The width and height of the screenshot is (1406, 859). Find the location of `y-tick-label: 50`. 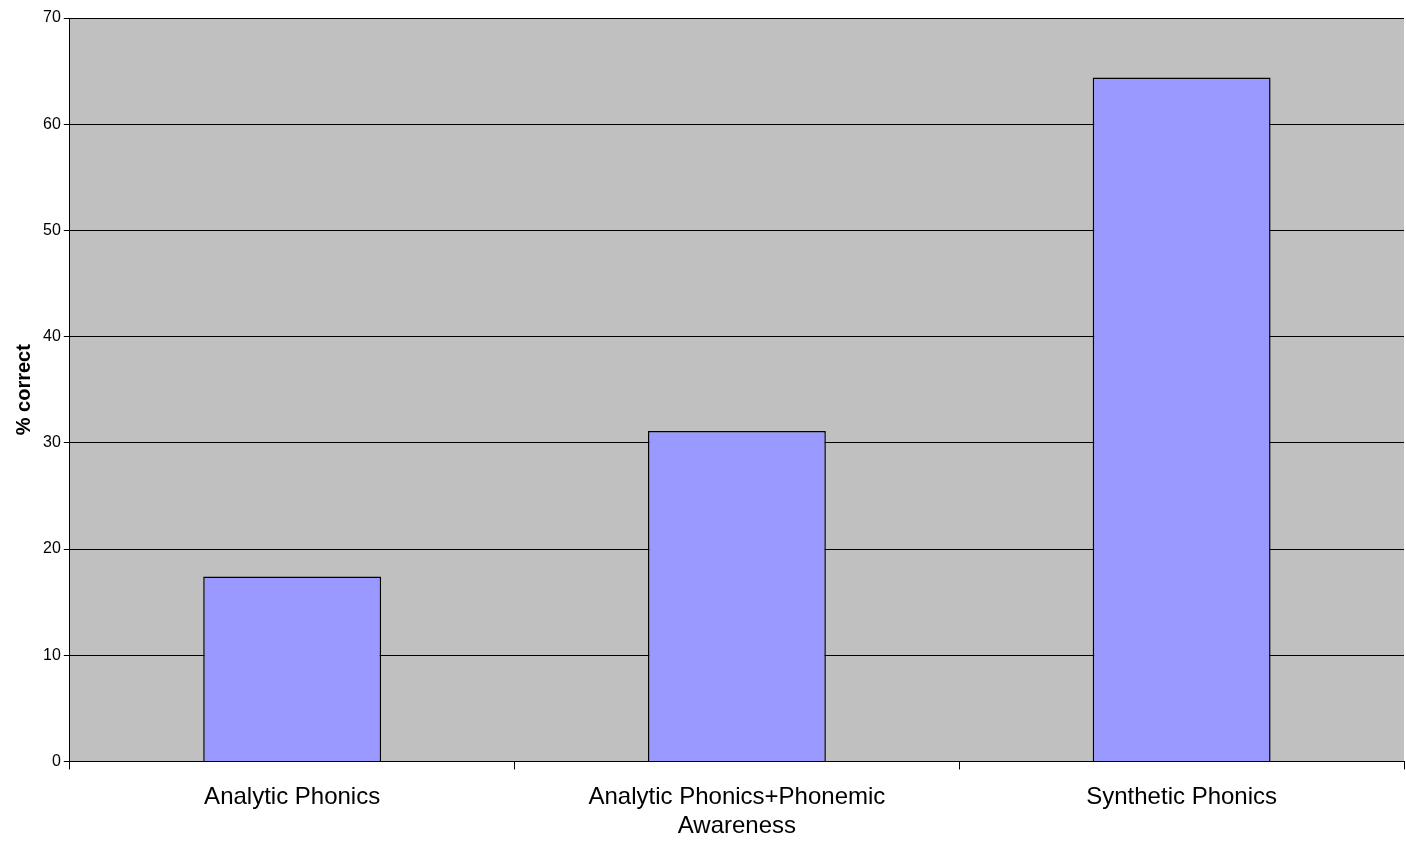

y-tick-label: 50 is located at coordinates (52, 229).